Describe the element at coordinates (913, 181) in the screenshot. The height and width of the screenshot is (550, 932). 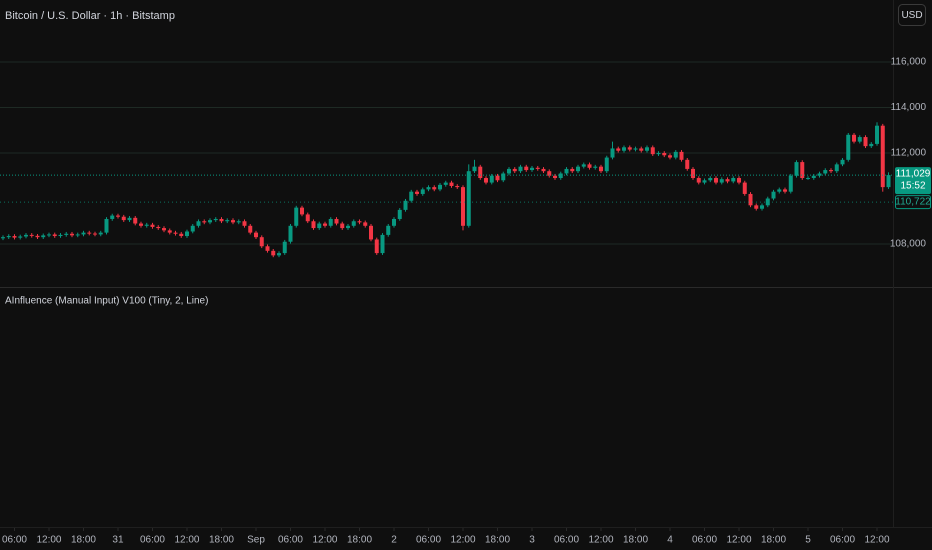
I see `last-price-tag` at that location.